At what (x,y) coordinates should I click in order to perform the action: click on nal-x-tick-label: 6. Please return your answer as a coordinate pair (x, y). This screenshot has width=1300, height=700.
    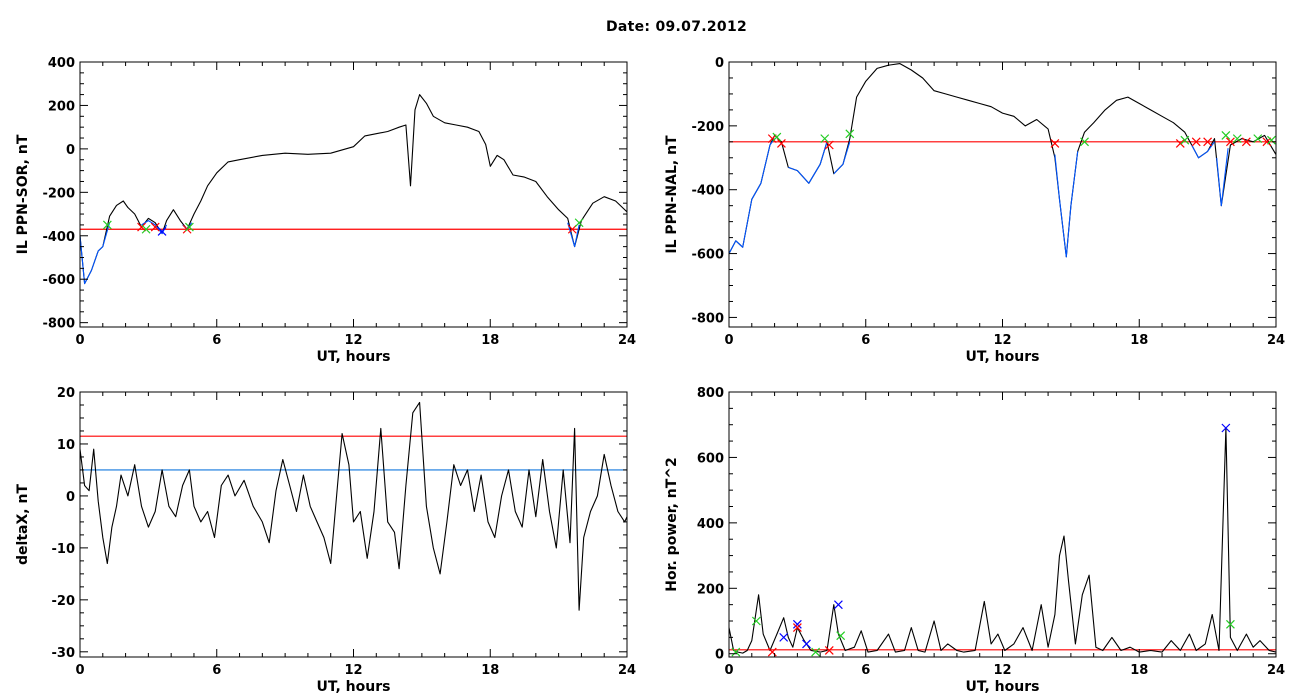
    Looking at the image, I should click on (865, 340).